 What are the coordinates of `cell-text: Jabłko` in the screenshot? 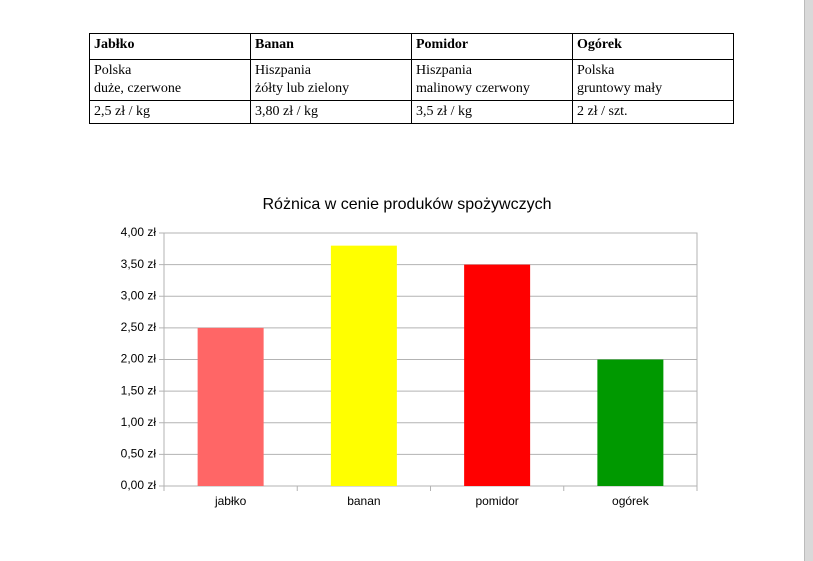 It's located at (114, 44).